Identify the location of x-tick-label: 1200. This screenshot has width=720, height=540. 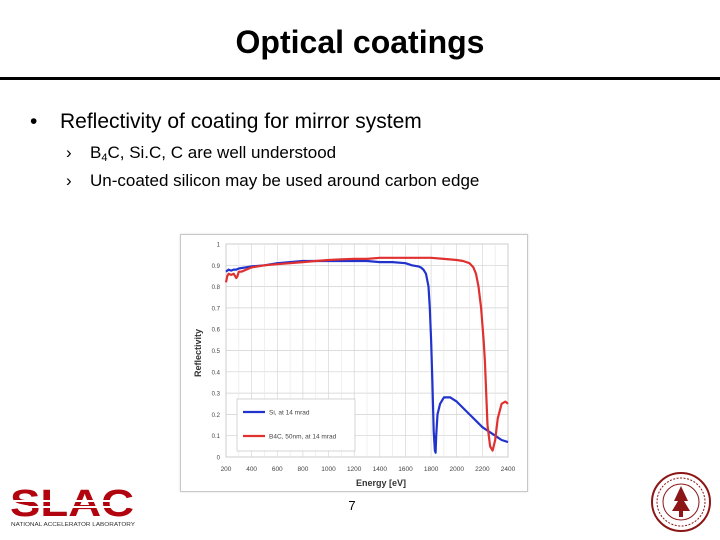
(354, 469).